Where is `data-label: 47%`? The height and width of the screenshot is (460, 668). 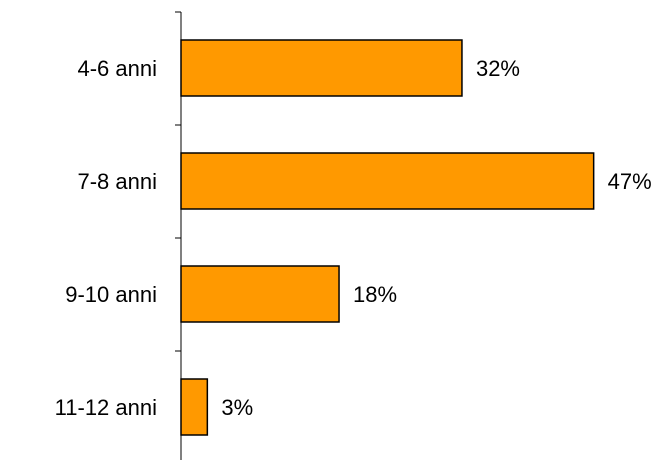 data-label: 47% is located at coordinates (630, 181).